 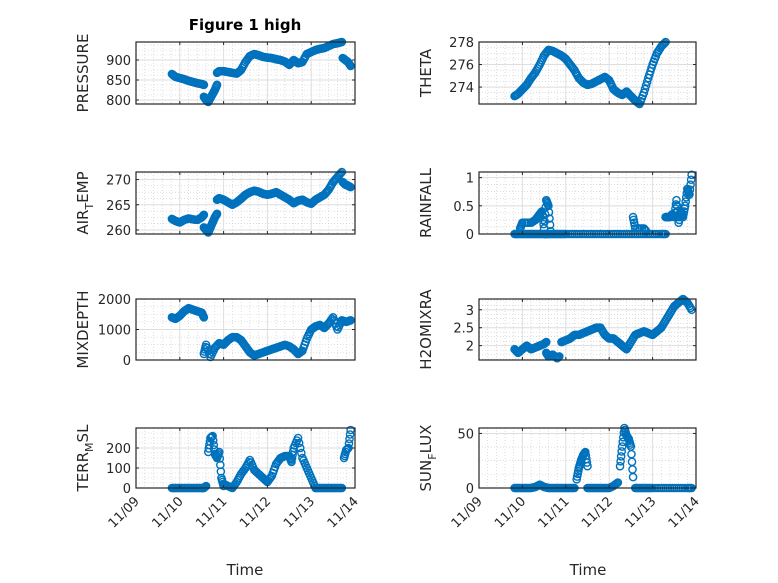 What do you see at coordinates (461, 43) in the screenshot?
I see `y-tick-label: 278` at bounding box center [461, 43].